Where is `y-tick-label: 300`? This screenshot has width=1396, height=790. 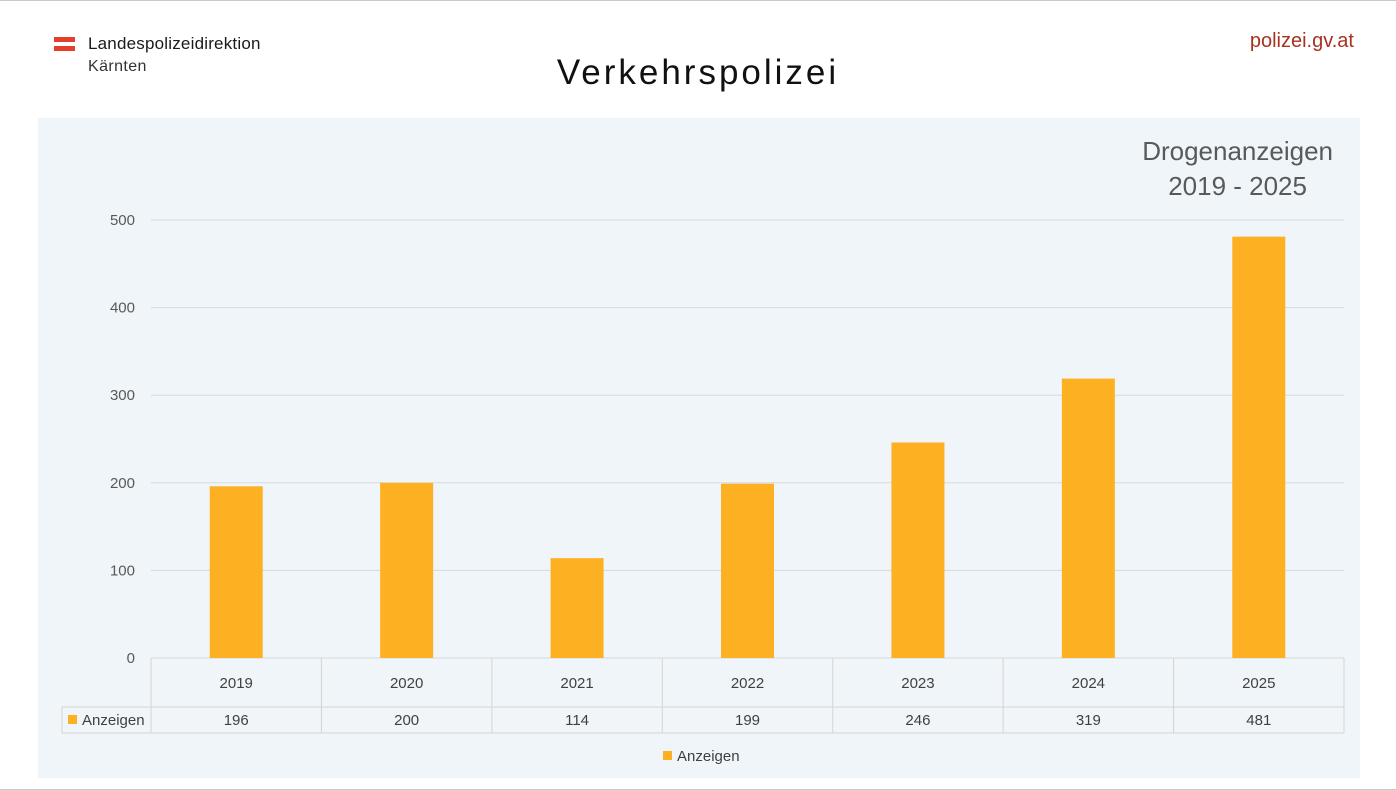 y-tick-label: 300 is located at coordinates (122, 395).